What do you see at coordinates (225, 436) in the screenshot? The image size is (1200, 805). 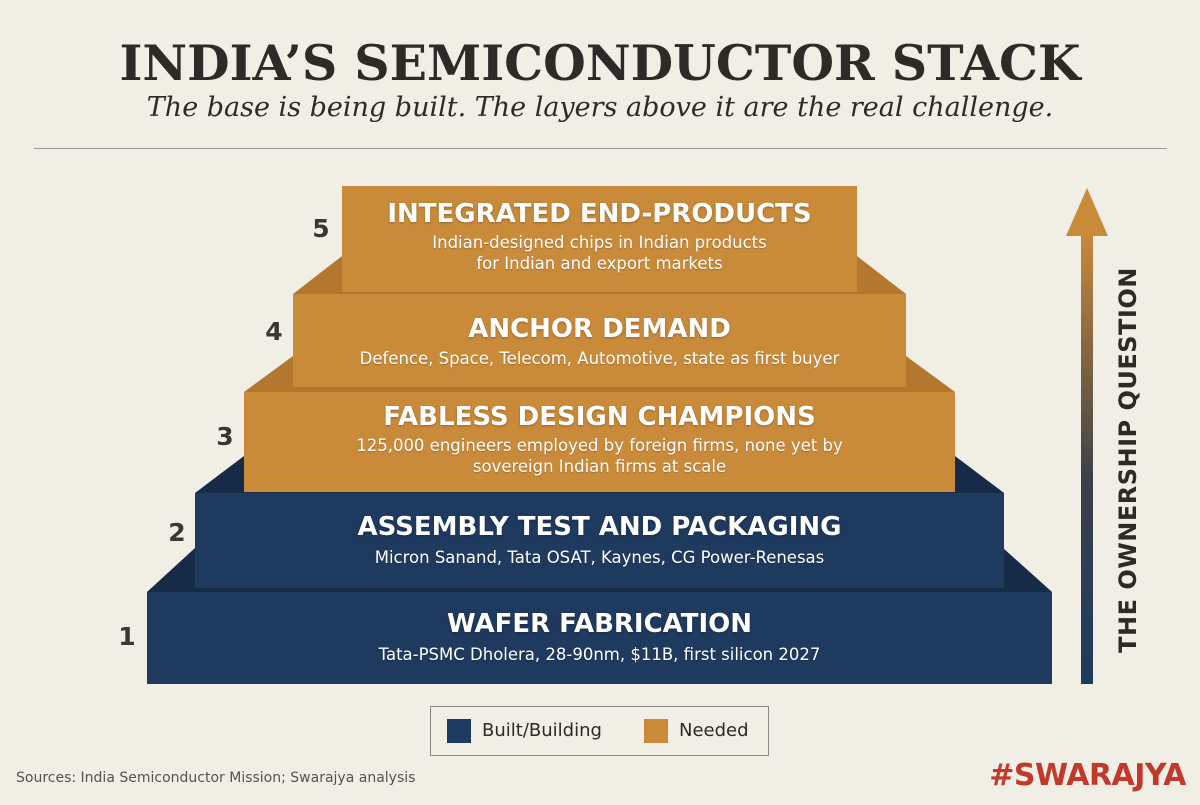 I see `tier-3-number: 3` at bounding box center [225, 436].